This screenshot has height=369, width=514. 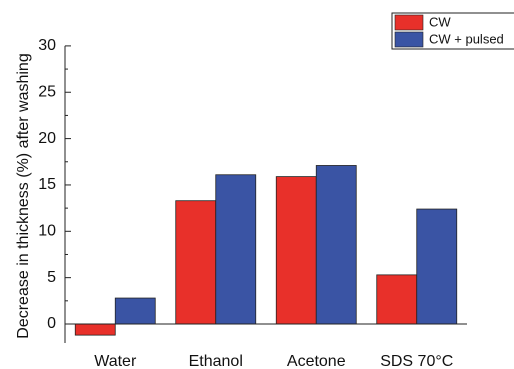 What do you see at coordinates (51, 277) in the screenshot?
I see `y-tick-label: 5` at bounding box center [51, 277].